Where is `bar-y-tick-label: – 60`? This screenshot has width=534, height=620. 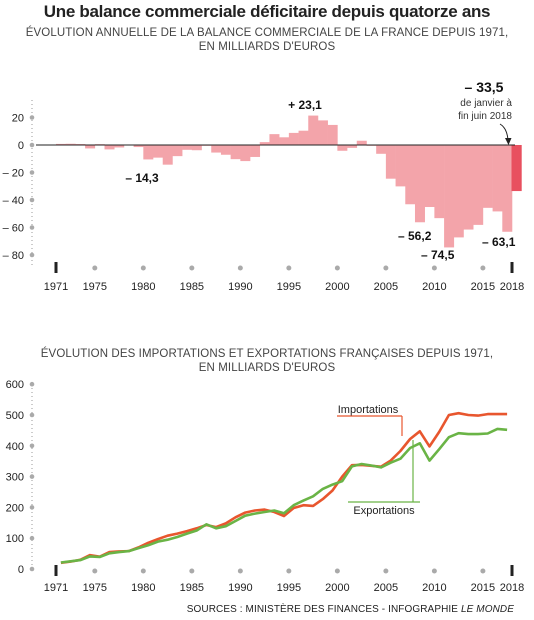 bar-y-tick-label: – 60 is located at coordinates (13, 229).